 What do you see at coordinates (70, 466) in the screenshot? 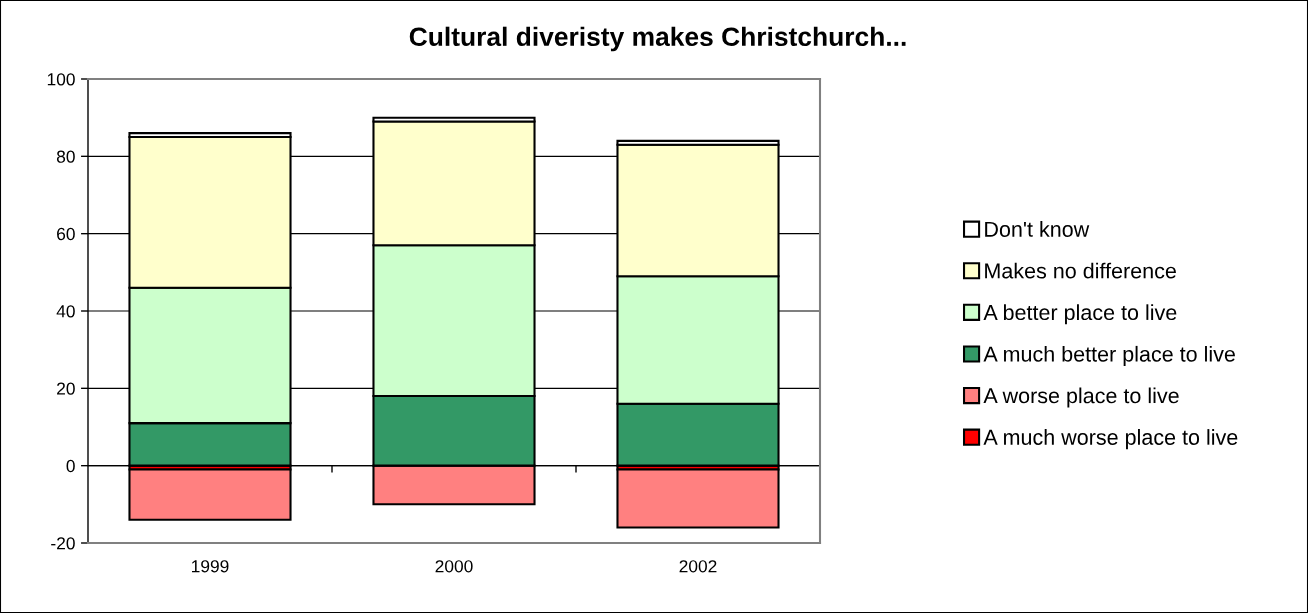
I see `y-tick-label: 0` at bounding box center [70, 466].